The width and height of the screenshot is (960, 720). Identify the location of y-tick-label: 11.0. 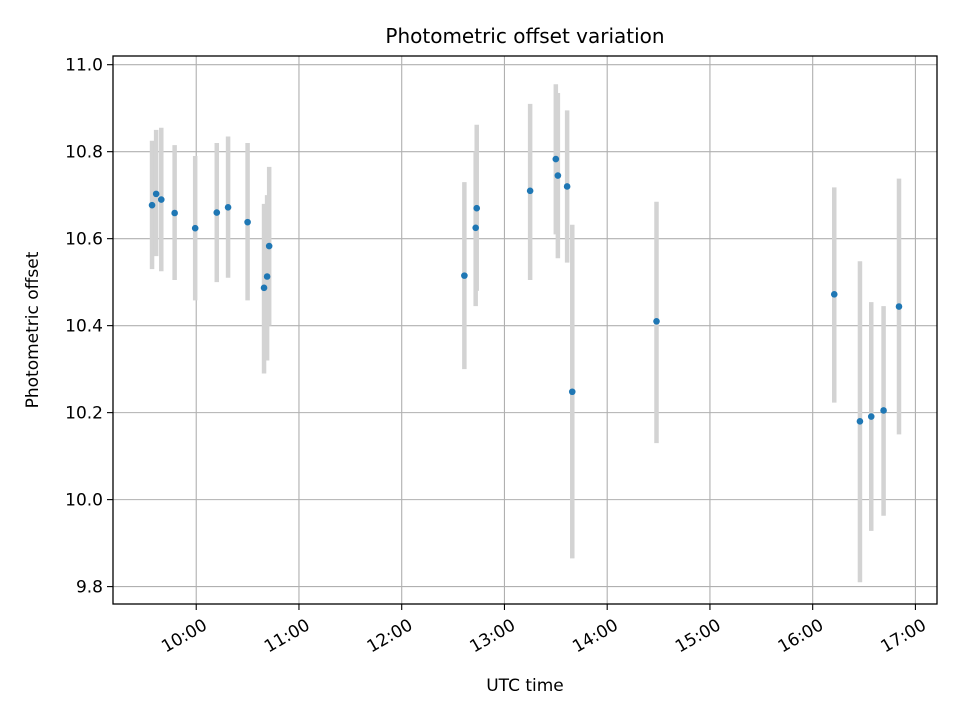
(84, 66).